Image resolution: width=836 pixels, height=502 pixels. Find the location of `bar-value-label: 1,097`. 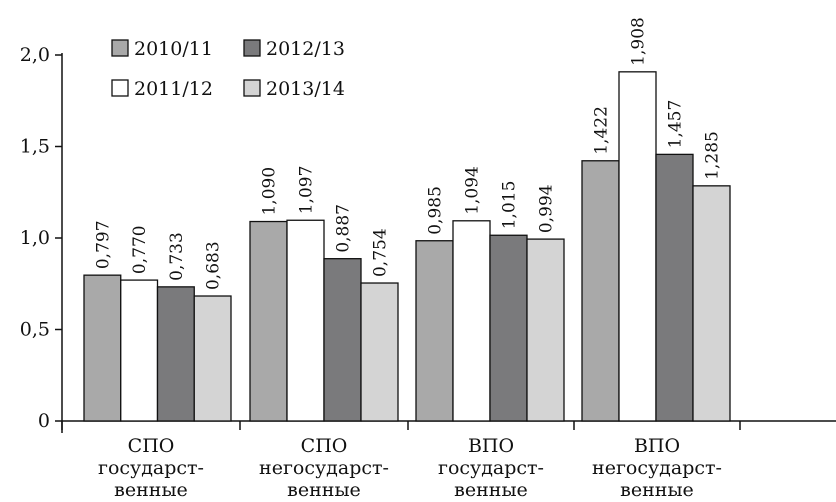

bar-value-label: 1,097 is located at coordinates (307, 190).